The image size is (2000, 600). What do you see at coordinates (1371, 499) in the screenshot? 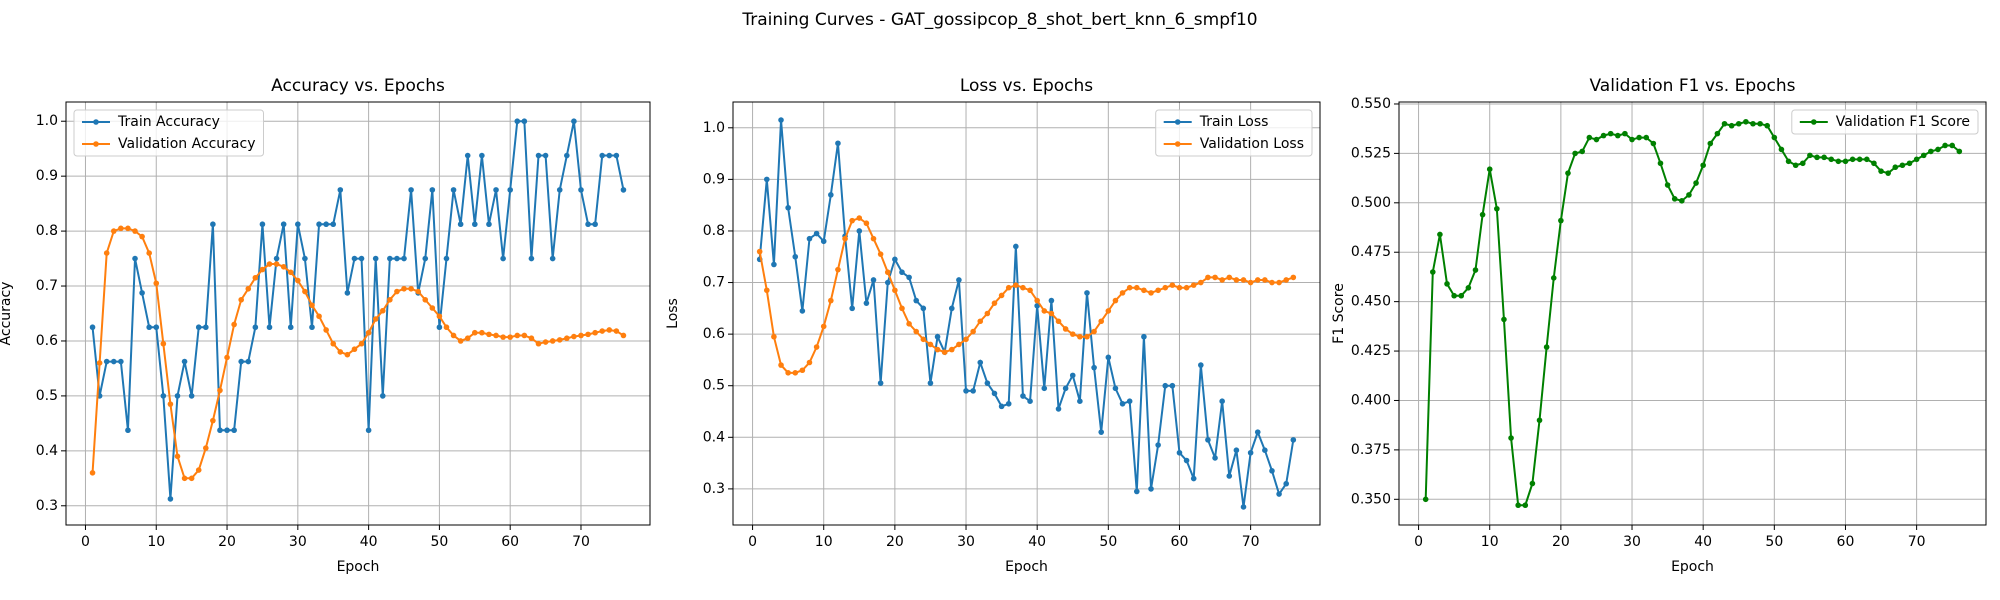
I see `y-tick-label: 0.350` at bounding box center [1371, 499].